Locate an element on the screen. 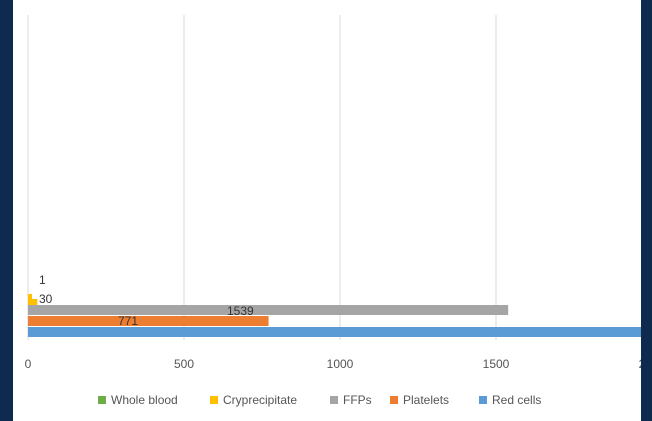  data-label-771: 771 is located at coordinates (128, 321).